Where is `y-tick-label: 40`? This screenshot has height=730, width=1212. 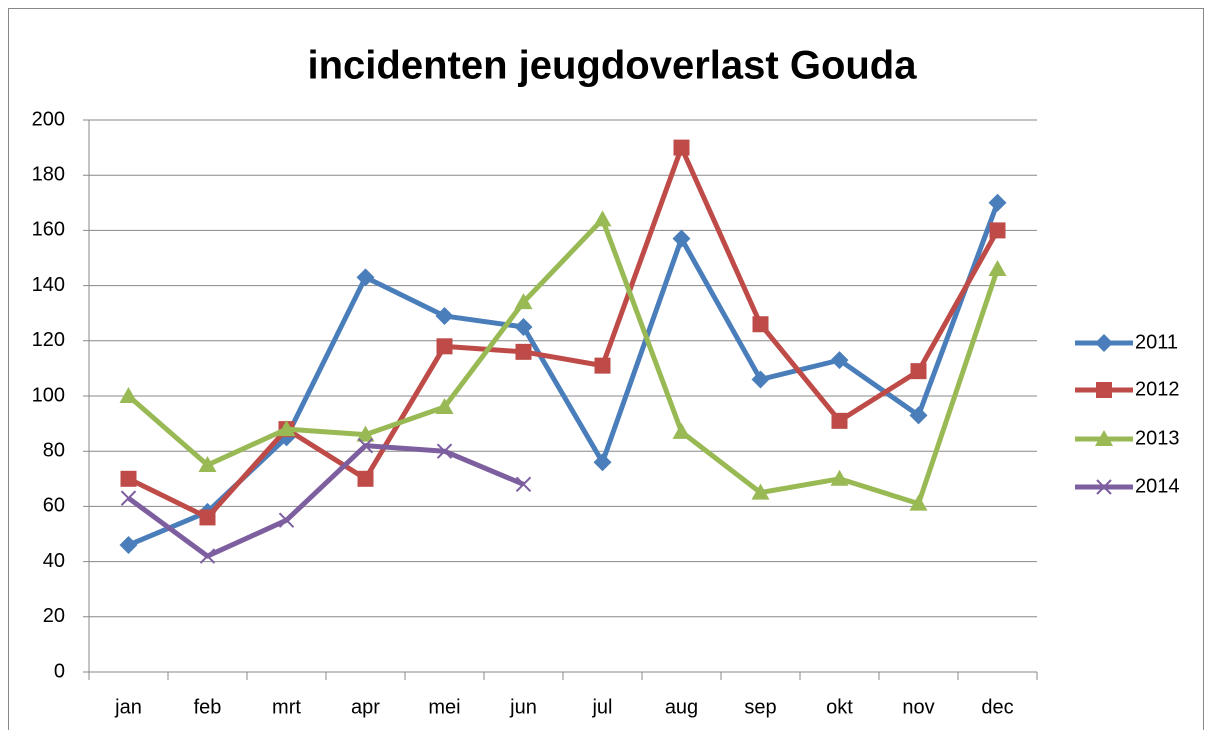
y-tick-label: 40 is located at coordinates (54, 561).